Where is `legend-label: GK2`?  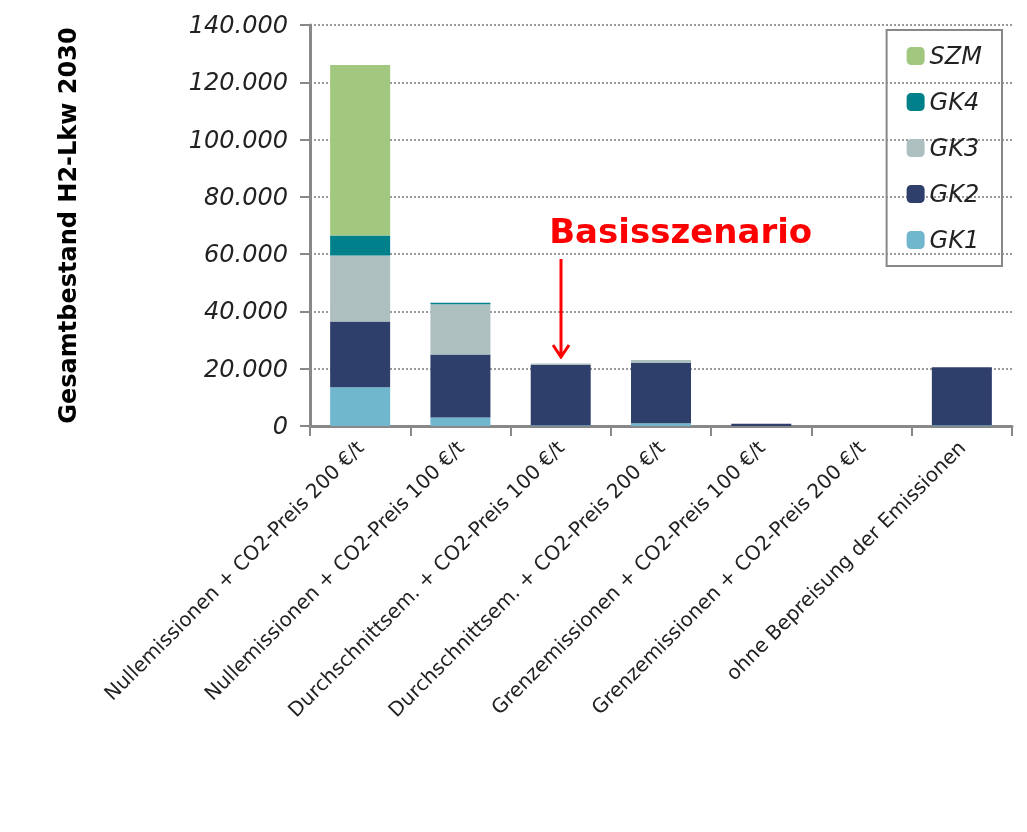 legend-label: GK2 is located at coordinates (954, 194).